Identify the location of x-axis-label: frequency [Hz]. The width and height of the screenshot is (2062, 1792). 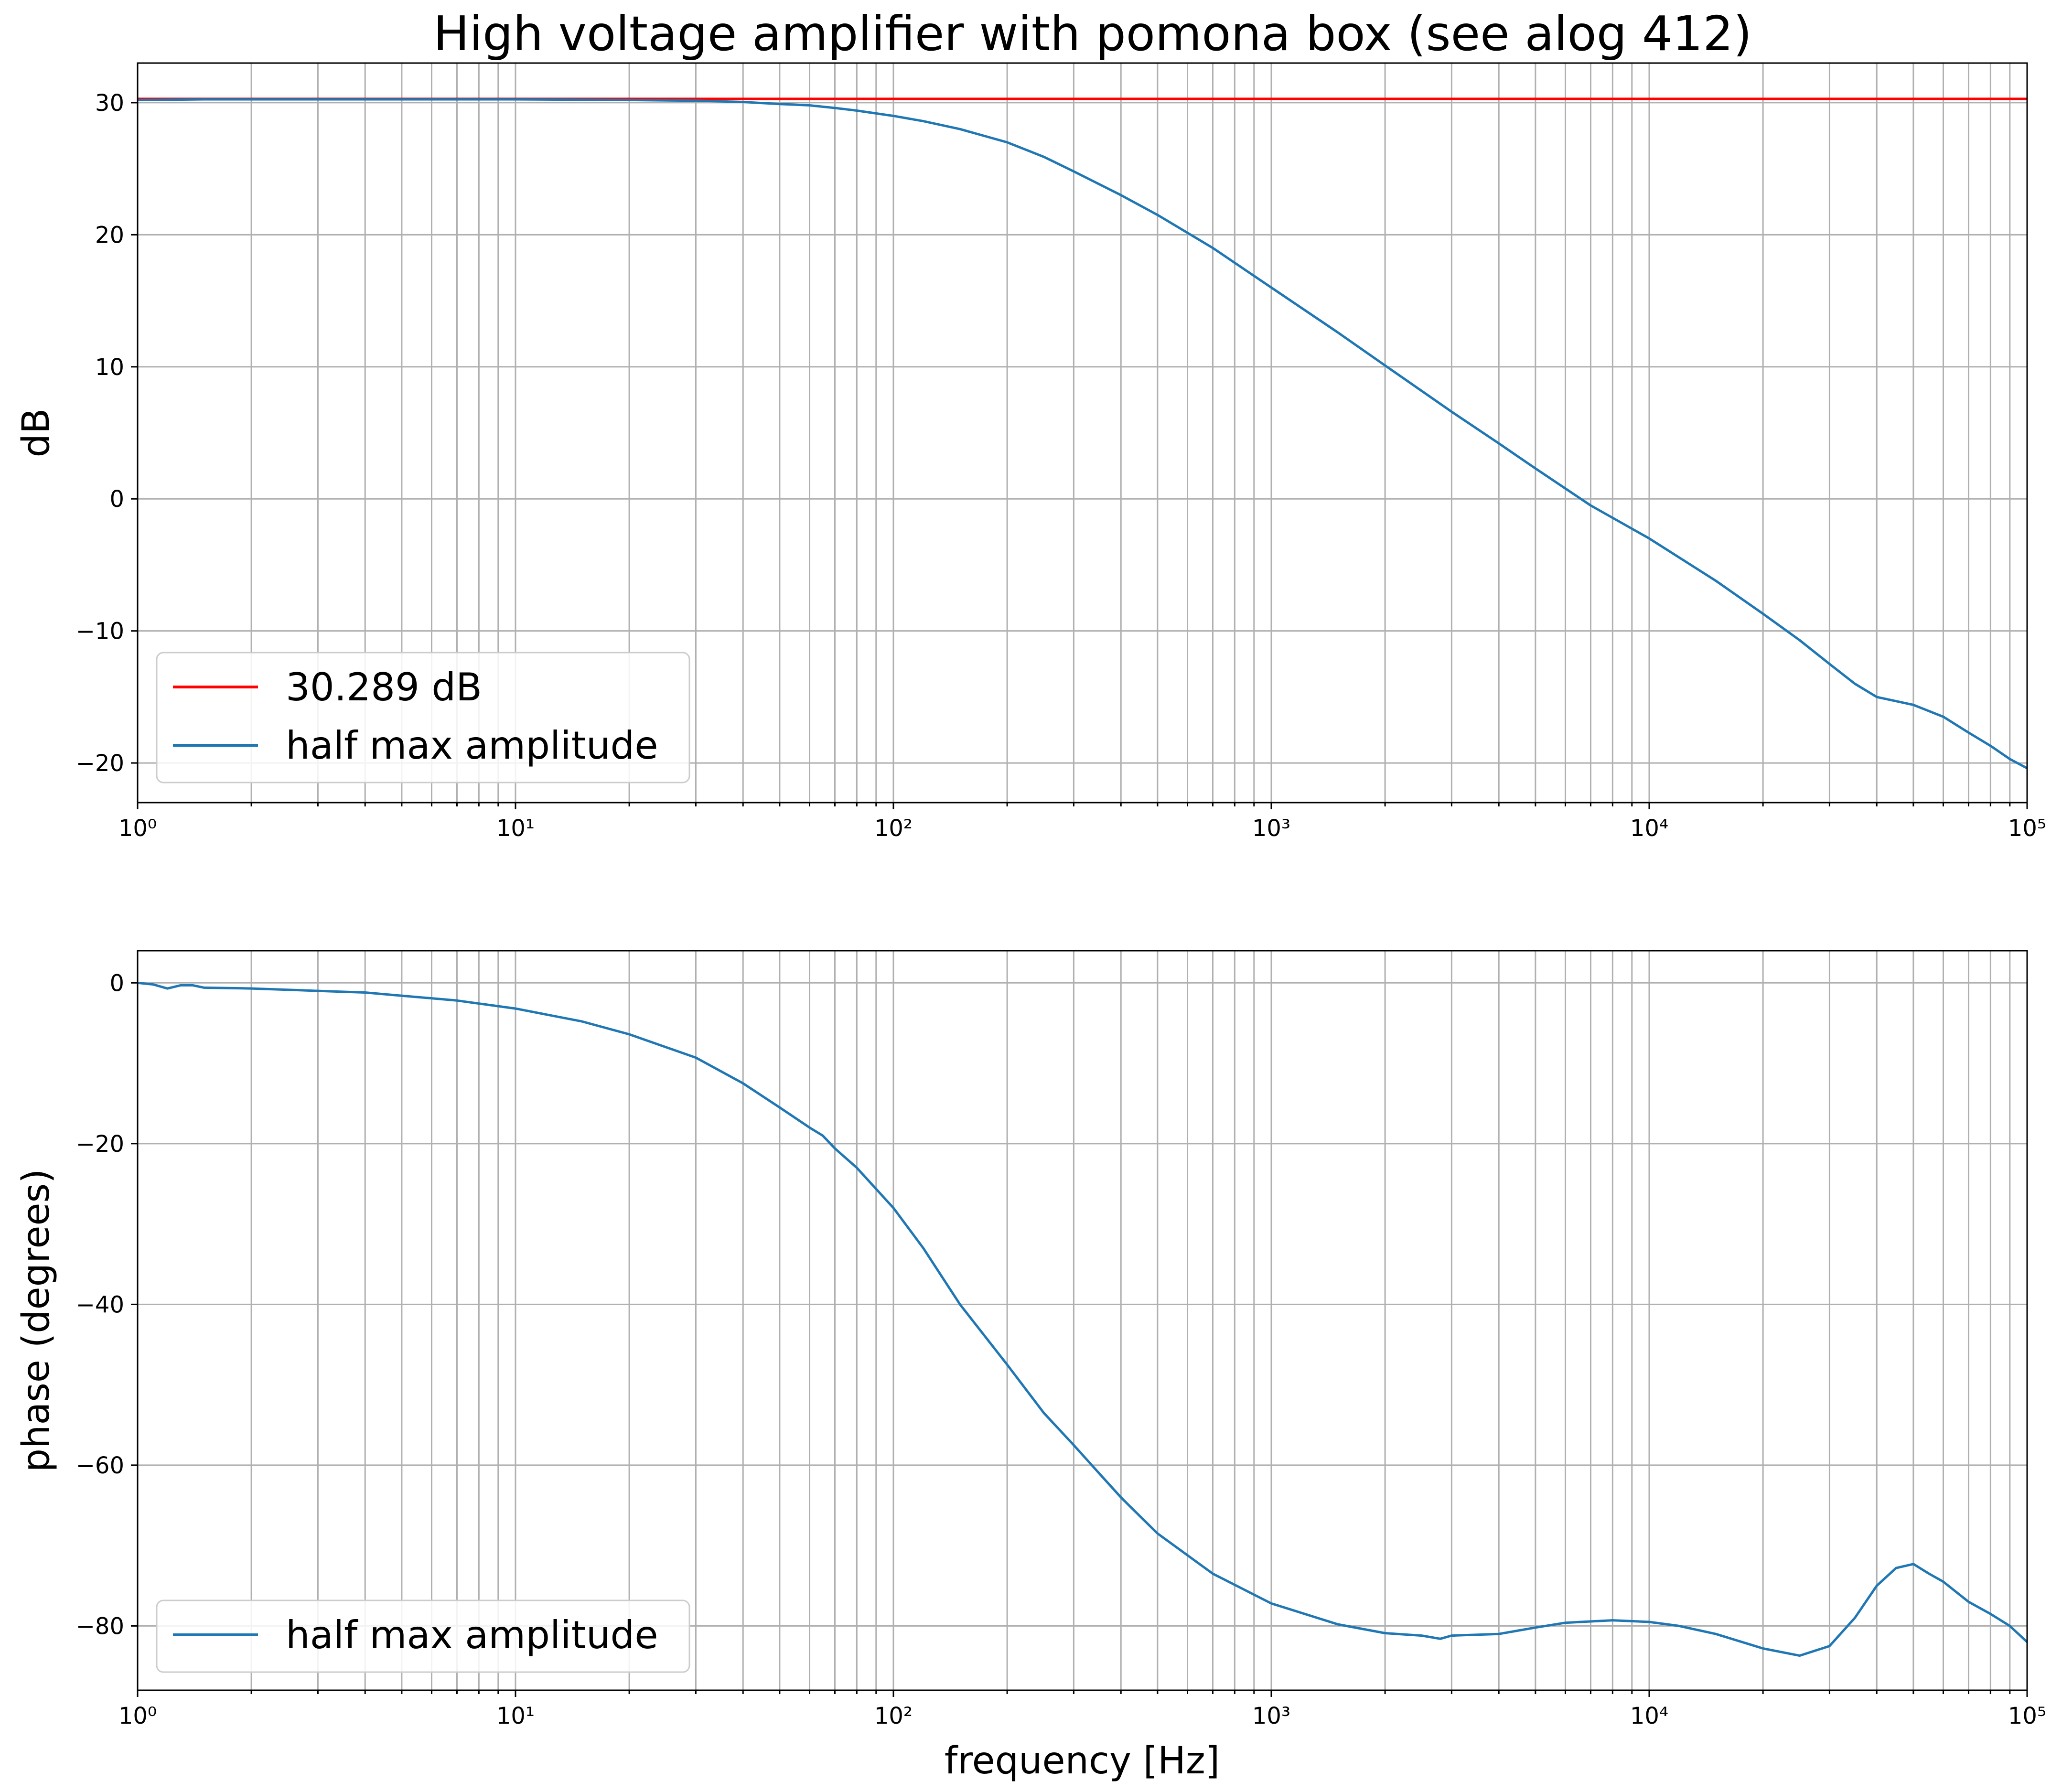
(1082, 1760).